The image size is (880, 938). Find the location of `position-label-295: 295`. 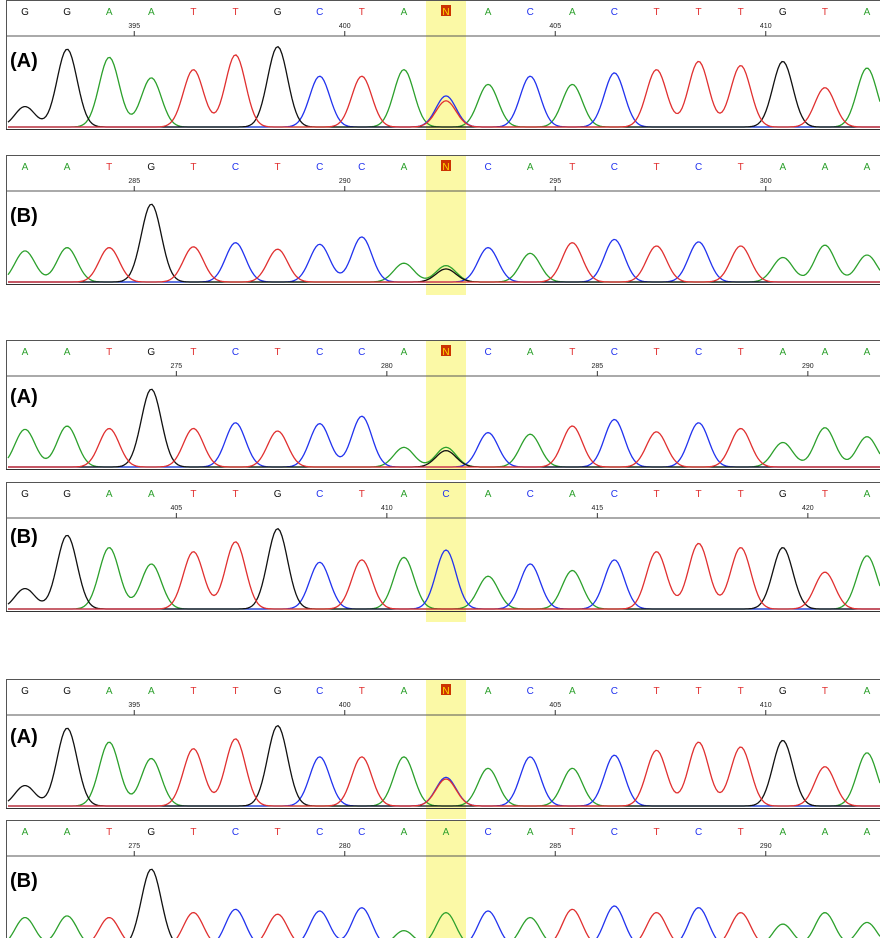

position-label-295: 295 is located at coordinates (555, 181).